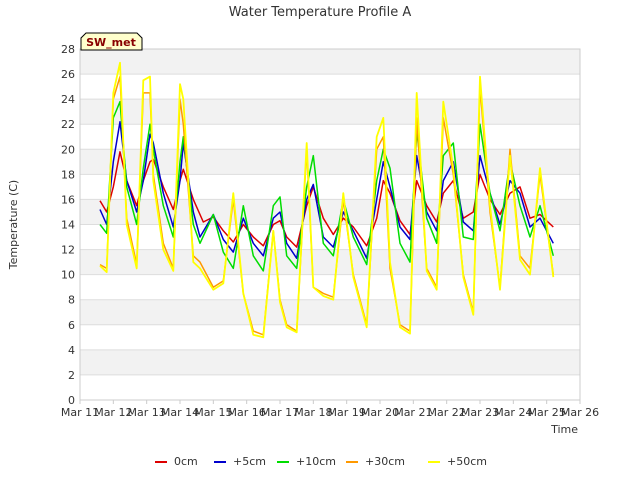 This screenshot has width=640, height=480. What do you see at coordinates (547, 412) in the screenshot?
I see `x-tick-label: Mar 25` at bounding box center [547, 412].